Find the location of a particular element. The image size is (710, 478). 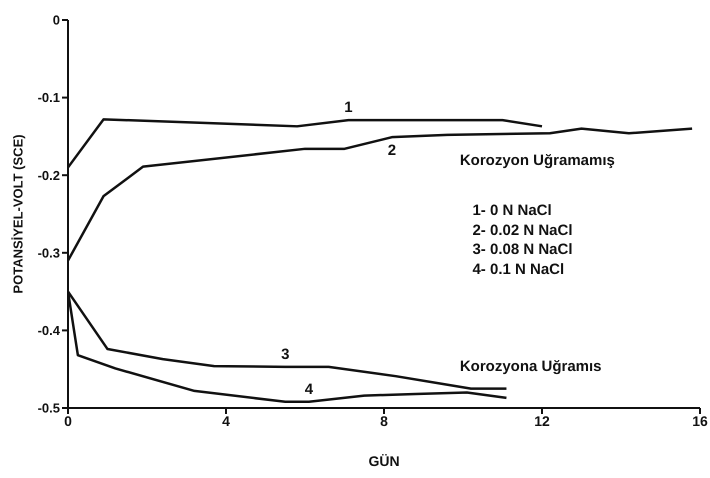

annotation: 1- 0 N NaCl is located at coordinates (512, 211).